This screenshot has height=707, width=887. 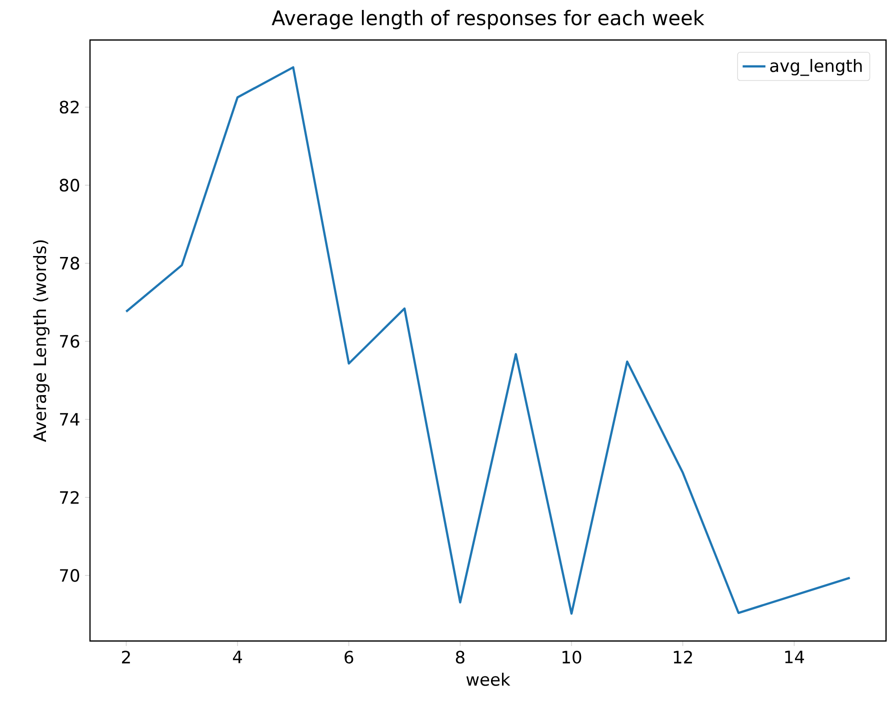 What do you see at coordinates (69, 107) in the screenshot?
I see `y-tick-label: 82` at bounding box center [69, 107].